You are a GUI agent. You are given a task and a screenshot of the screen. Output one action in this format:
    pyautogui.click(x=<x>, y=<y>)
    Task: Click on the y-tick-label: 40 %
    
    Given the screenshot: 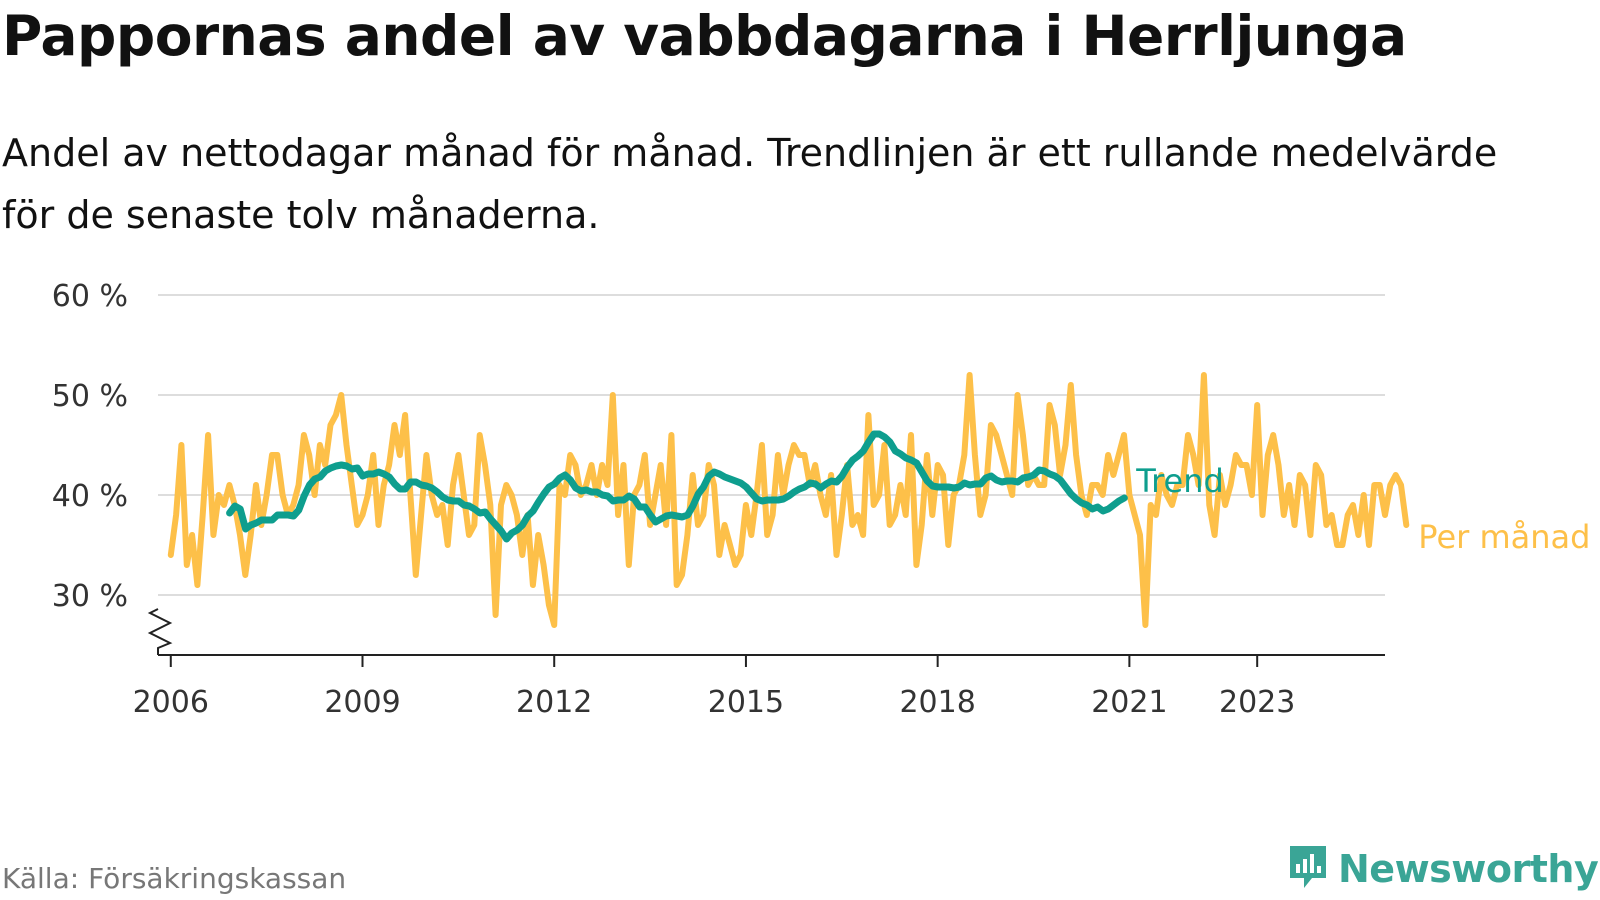 What is the action you would take?
    pyautogui.click(x=90, y=496)
    